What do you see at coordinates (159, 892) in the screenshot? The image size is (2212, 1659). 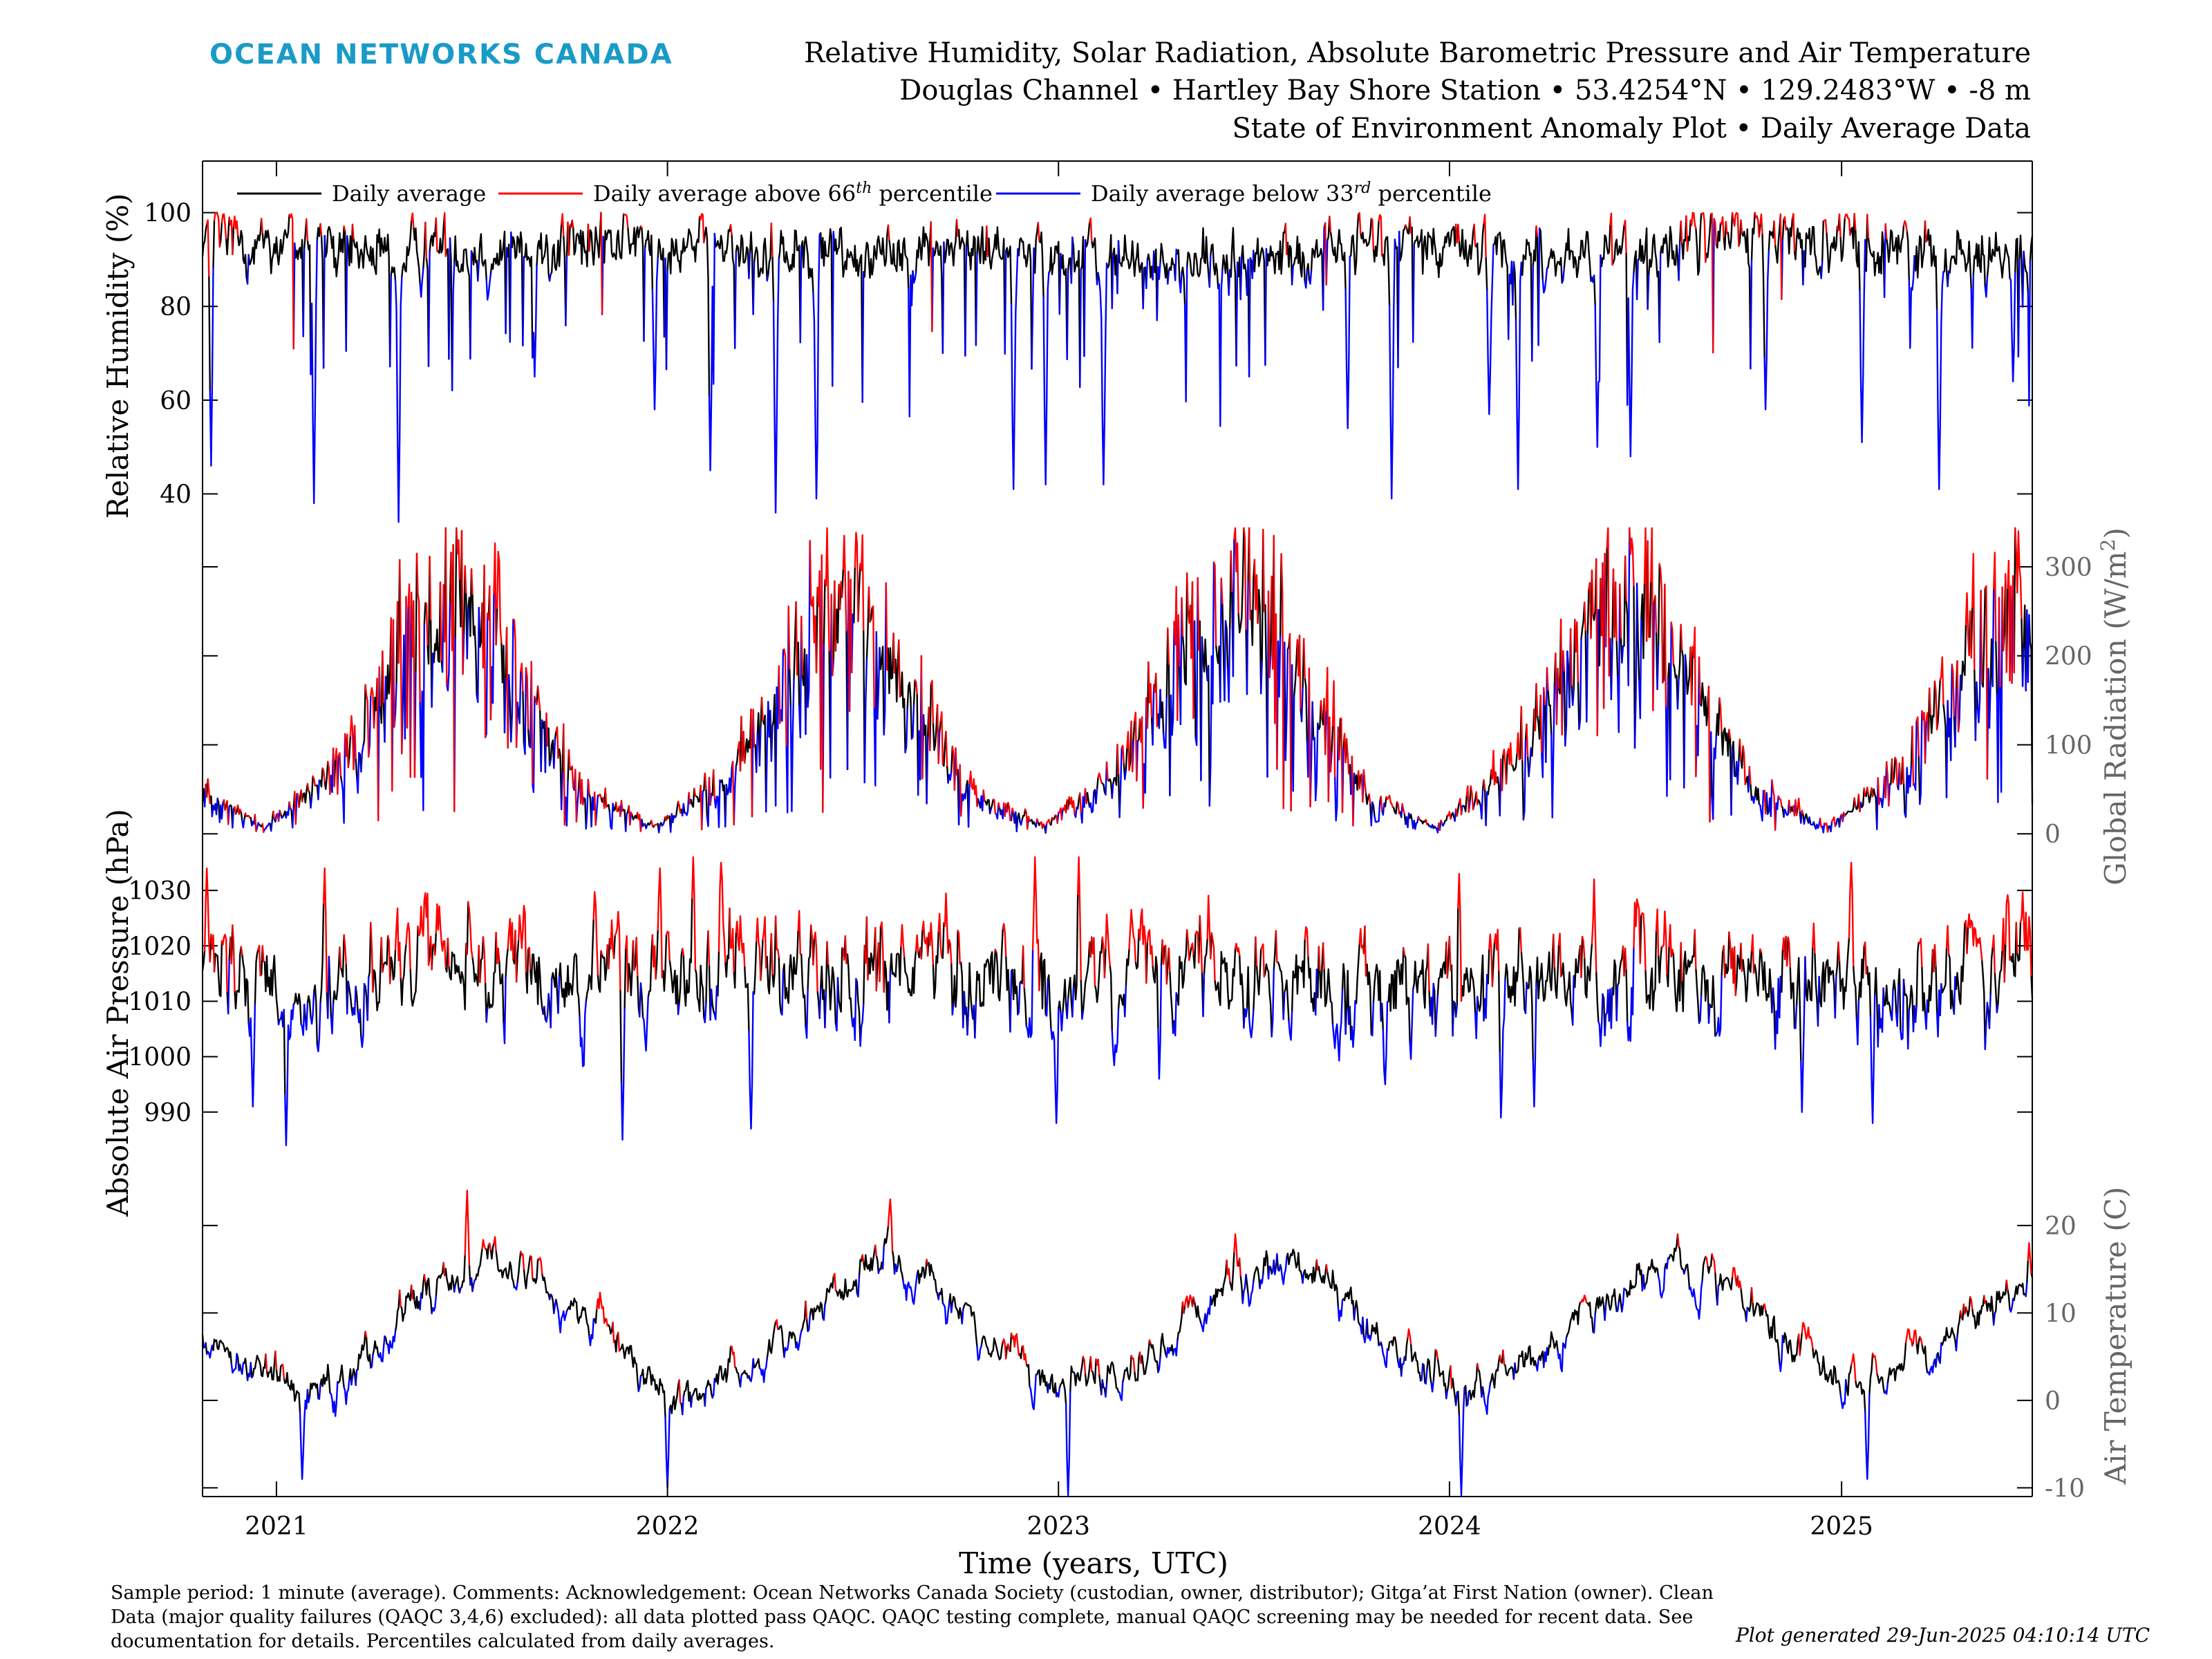 I see `y-tick-label-air_pressure: 1030` at bounding box center [159, 892].